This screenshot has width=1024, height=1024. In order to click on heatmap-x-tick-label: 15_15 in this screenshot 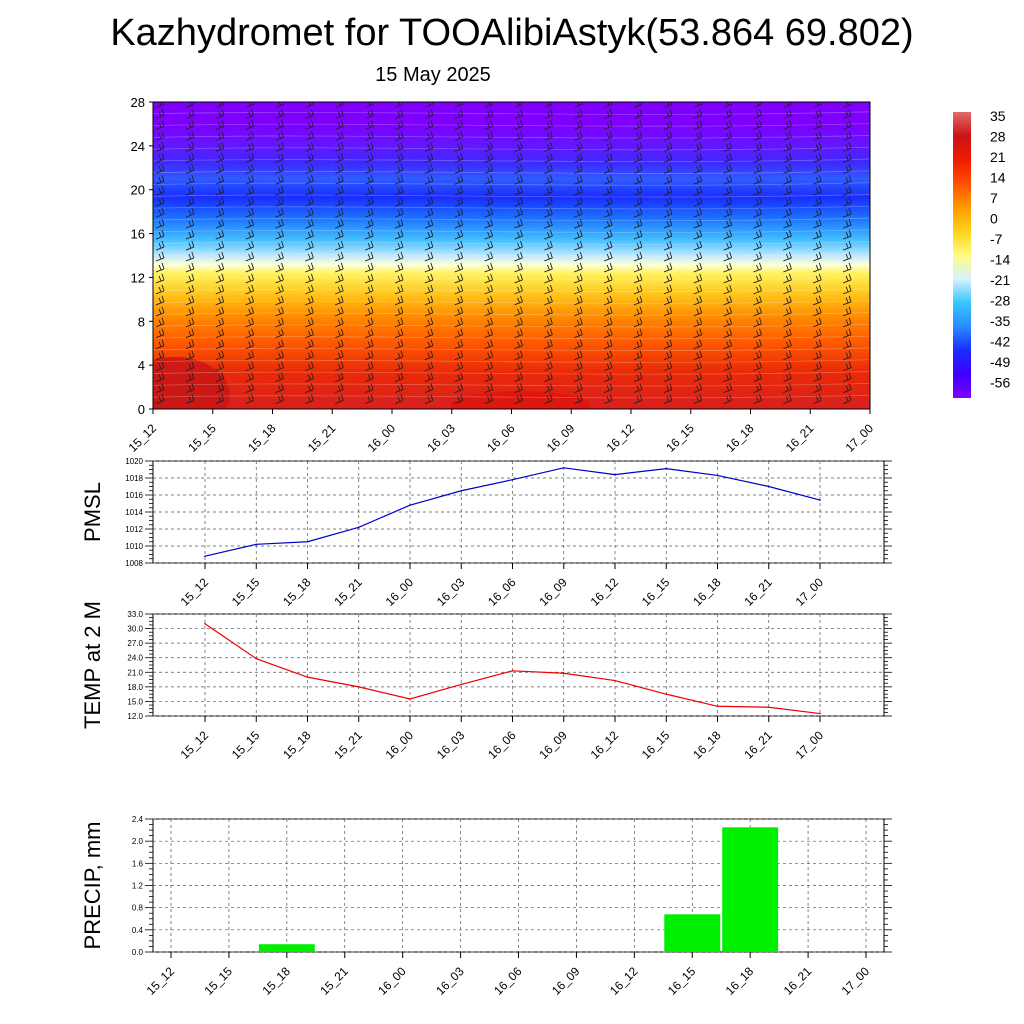, I will do `click(202, 438)`.